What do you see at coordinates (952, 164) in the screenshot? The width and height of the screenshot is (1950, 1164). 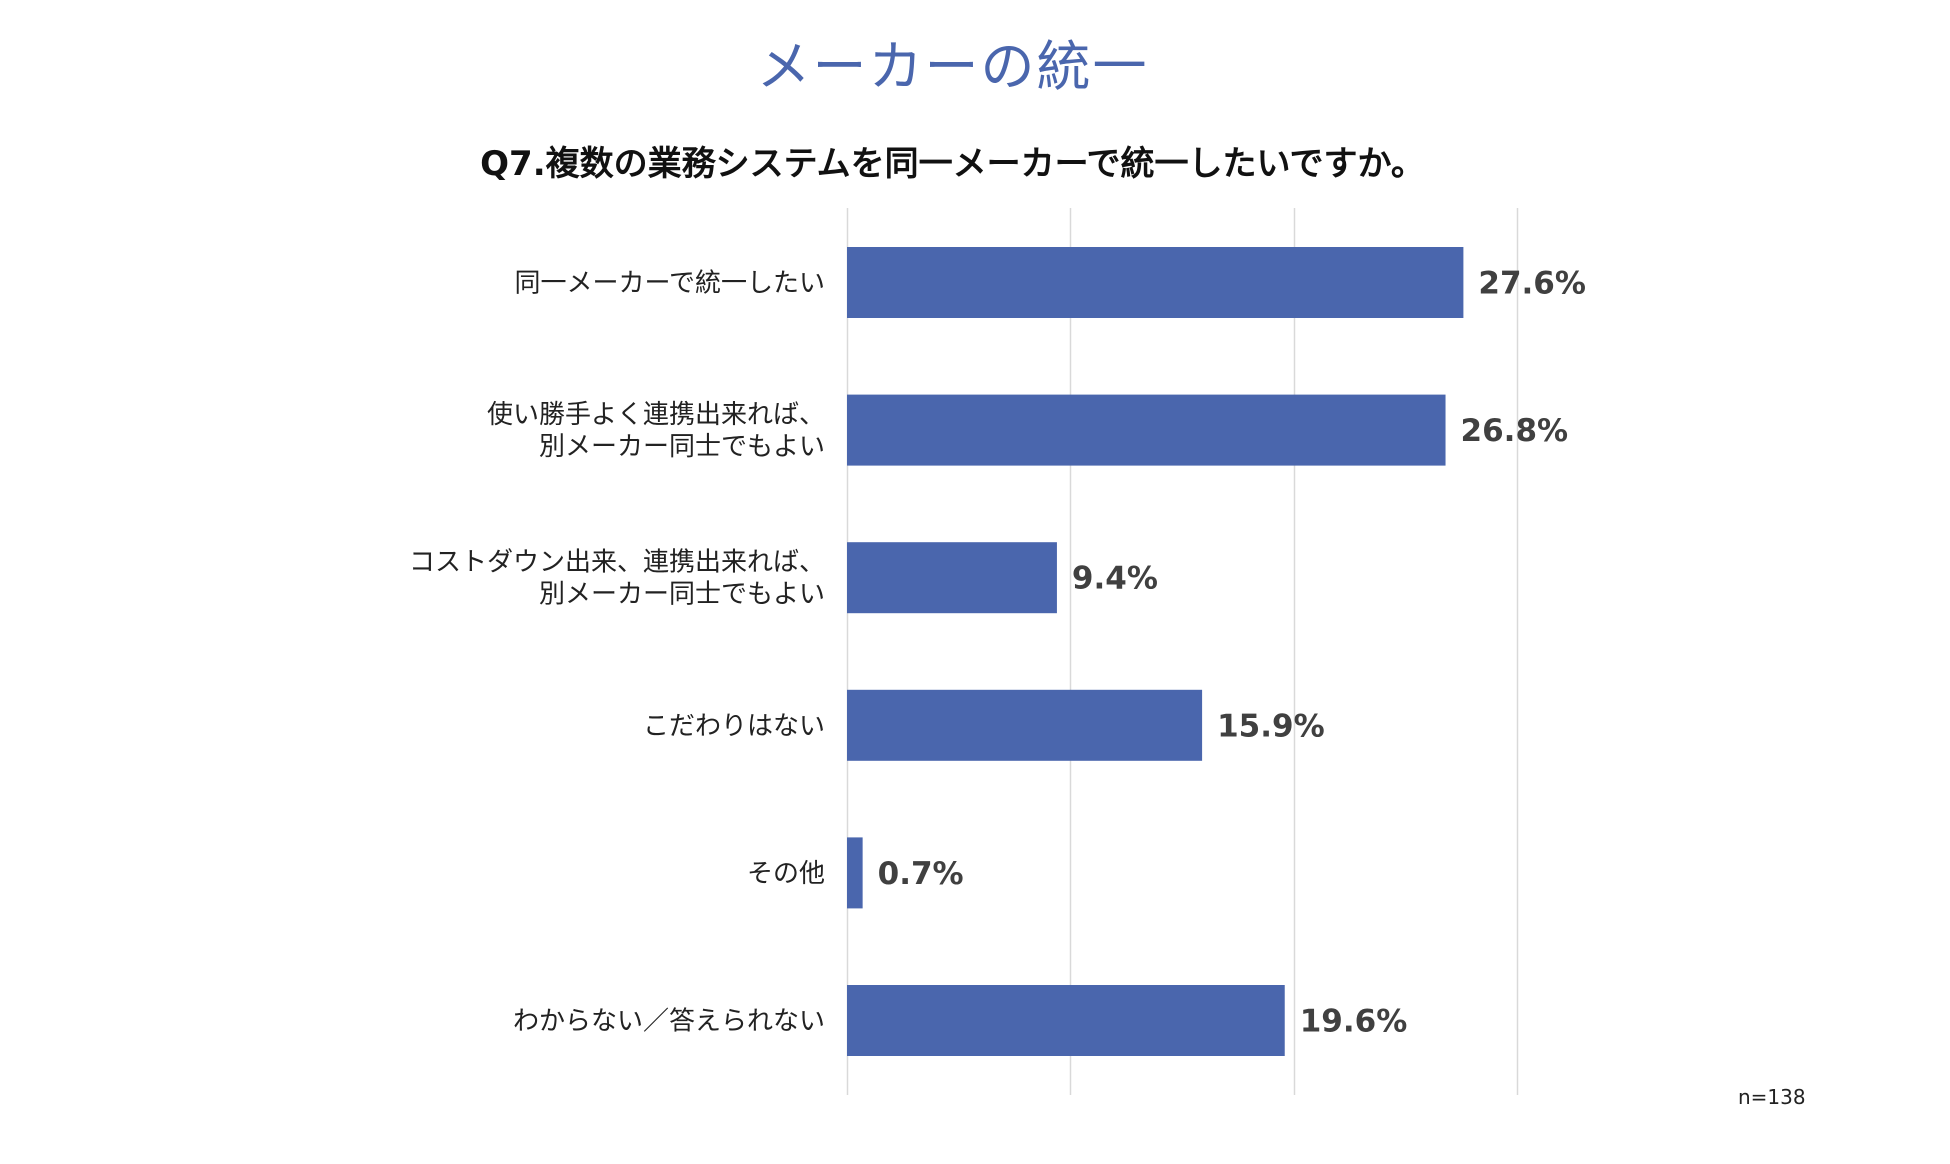 I see `chart-title: Q7.複数の業務システムを同一メーカーで統一したいですか。` at bounding box center [952, 164].